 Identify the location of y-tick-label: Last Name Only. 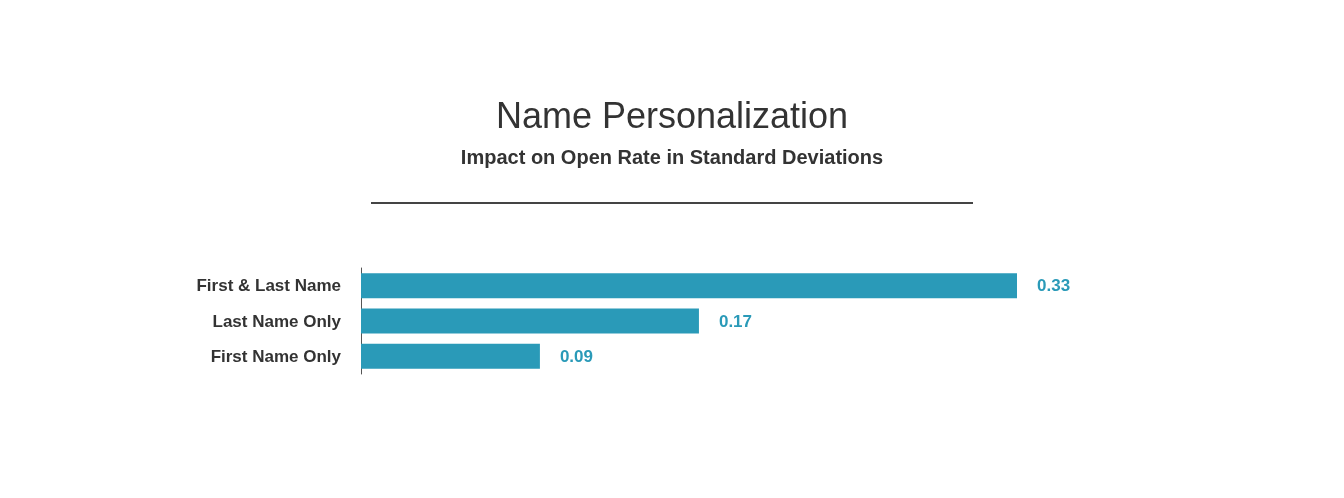
(277, 321).